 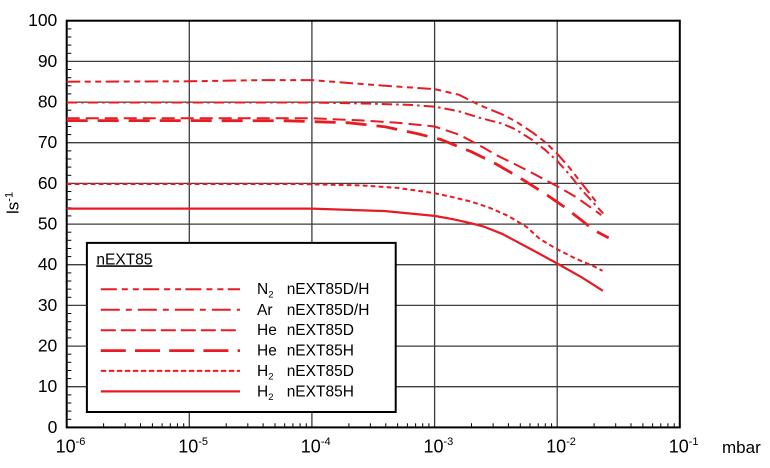 I want to click on svg-text: 50, so click(x=48, y=224).